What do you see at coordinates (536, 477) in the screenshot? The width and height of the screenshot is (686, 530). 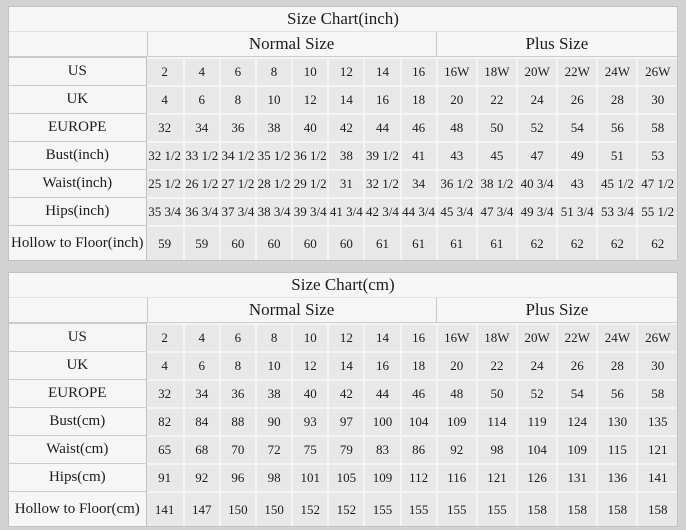 I see `size-cell: 126` at bounding box center [536, 477].